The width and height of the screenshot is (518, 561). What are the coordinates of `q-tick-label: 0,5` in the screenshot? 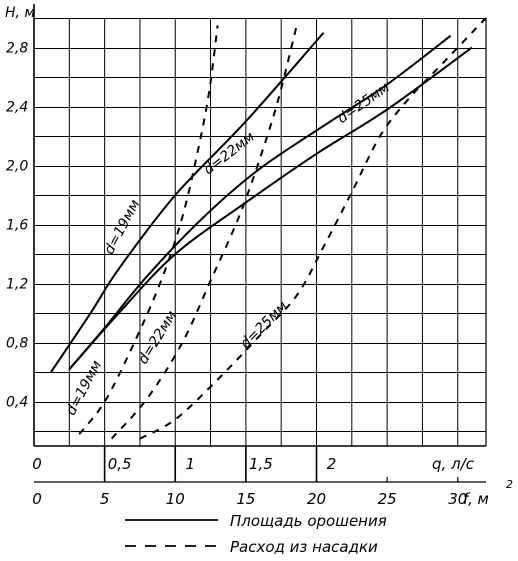 It's located at (120, 464).